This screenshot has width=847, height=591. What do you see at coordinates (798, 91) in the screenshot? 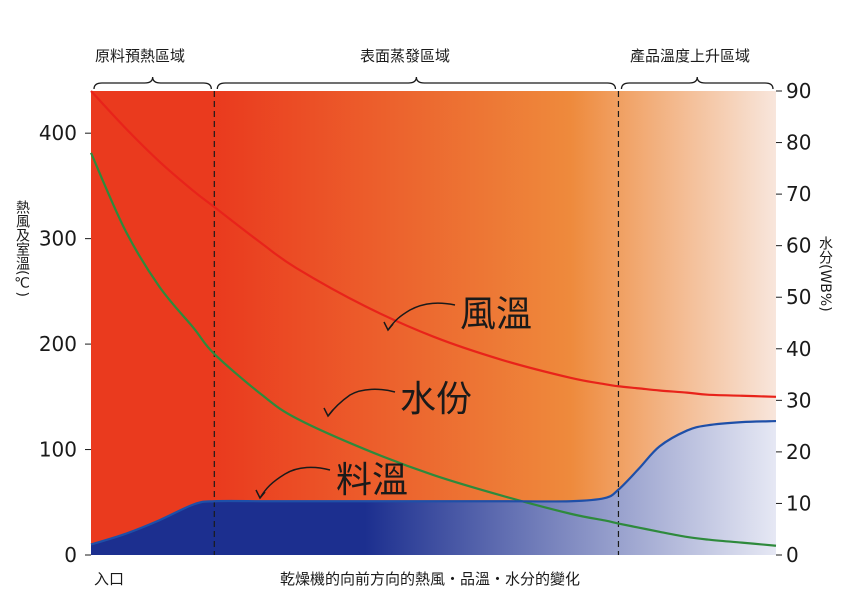
I see `right-tick-label-9: 90` at bounding box center [798, 91].